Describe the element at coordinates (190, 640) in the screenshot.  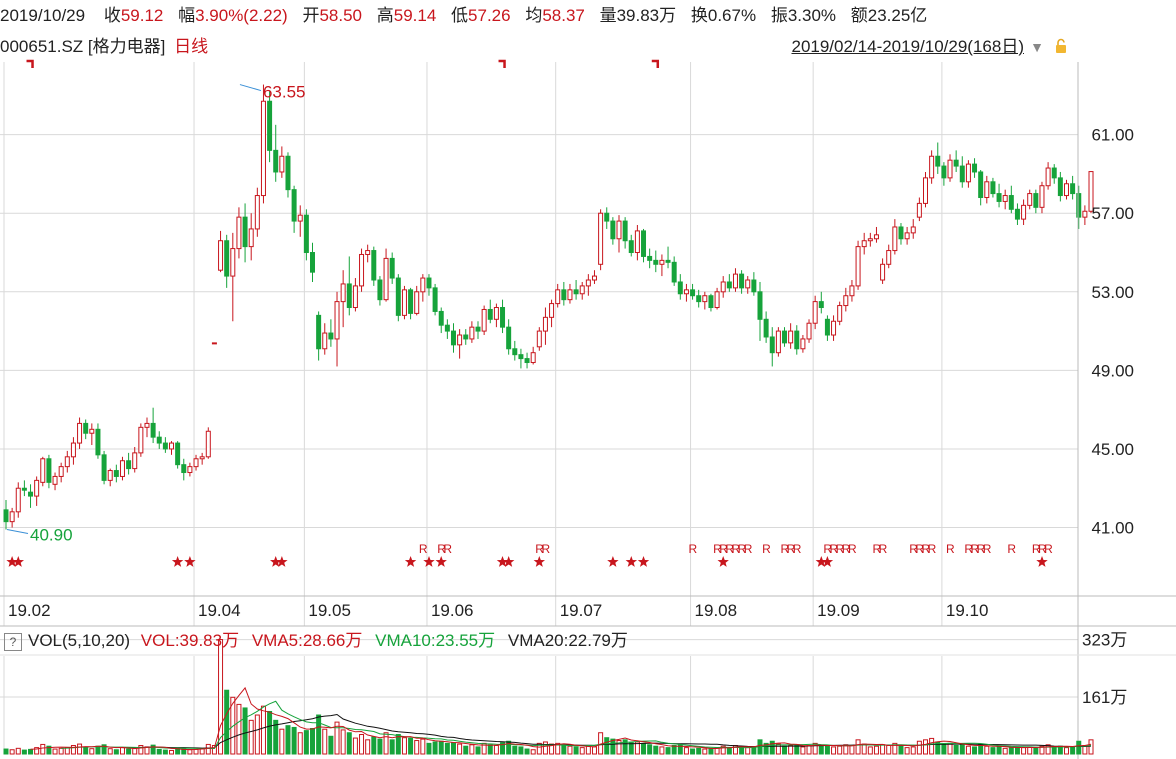
I see `vol-value: VOL:39.83万` at that location.